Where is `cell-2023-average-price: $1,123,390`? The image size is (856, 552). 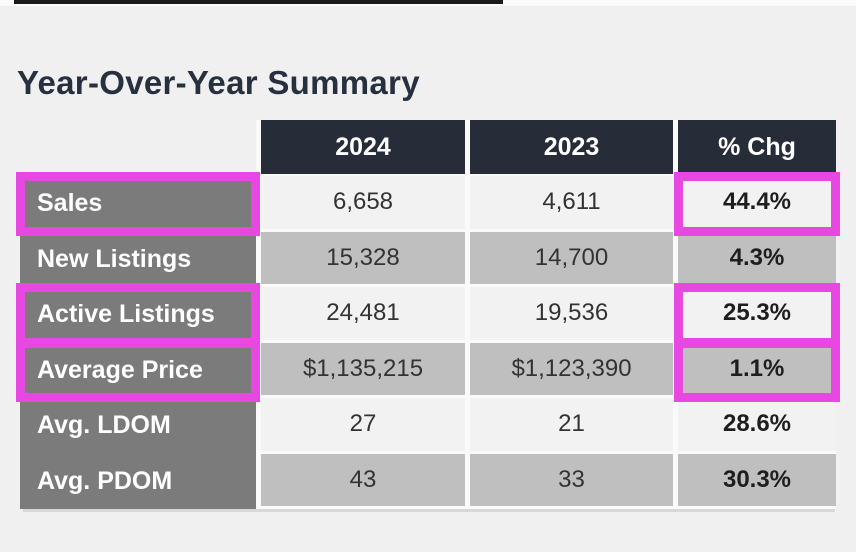
cell-2023-average-price: $1,123,390 is located at coordinates (571, 370).